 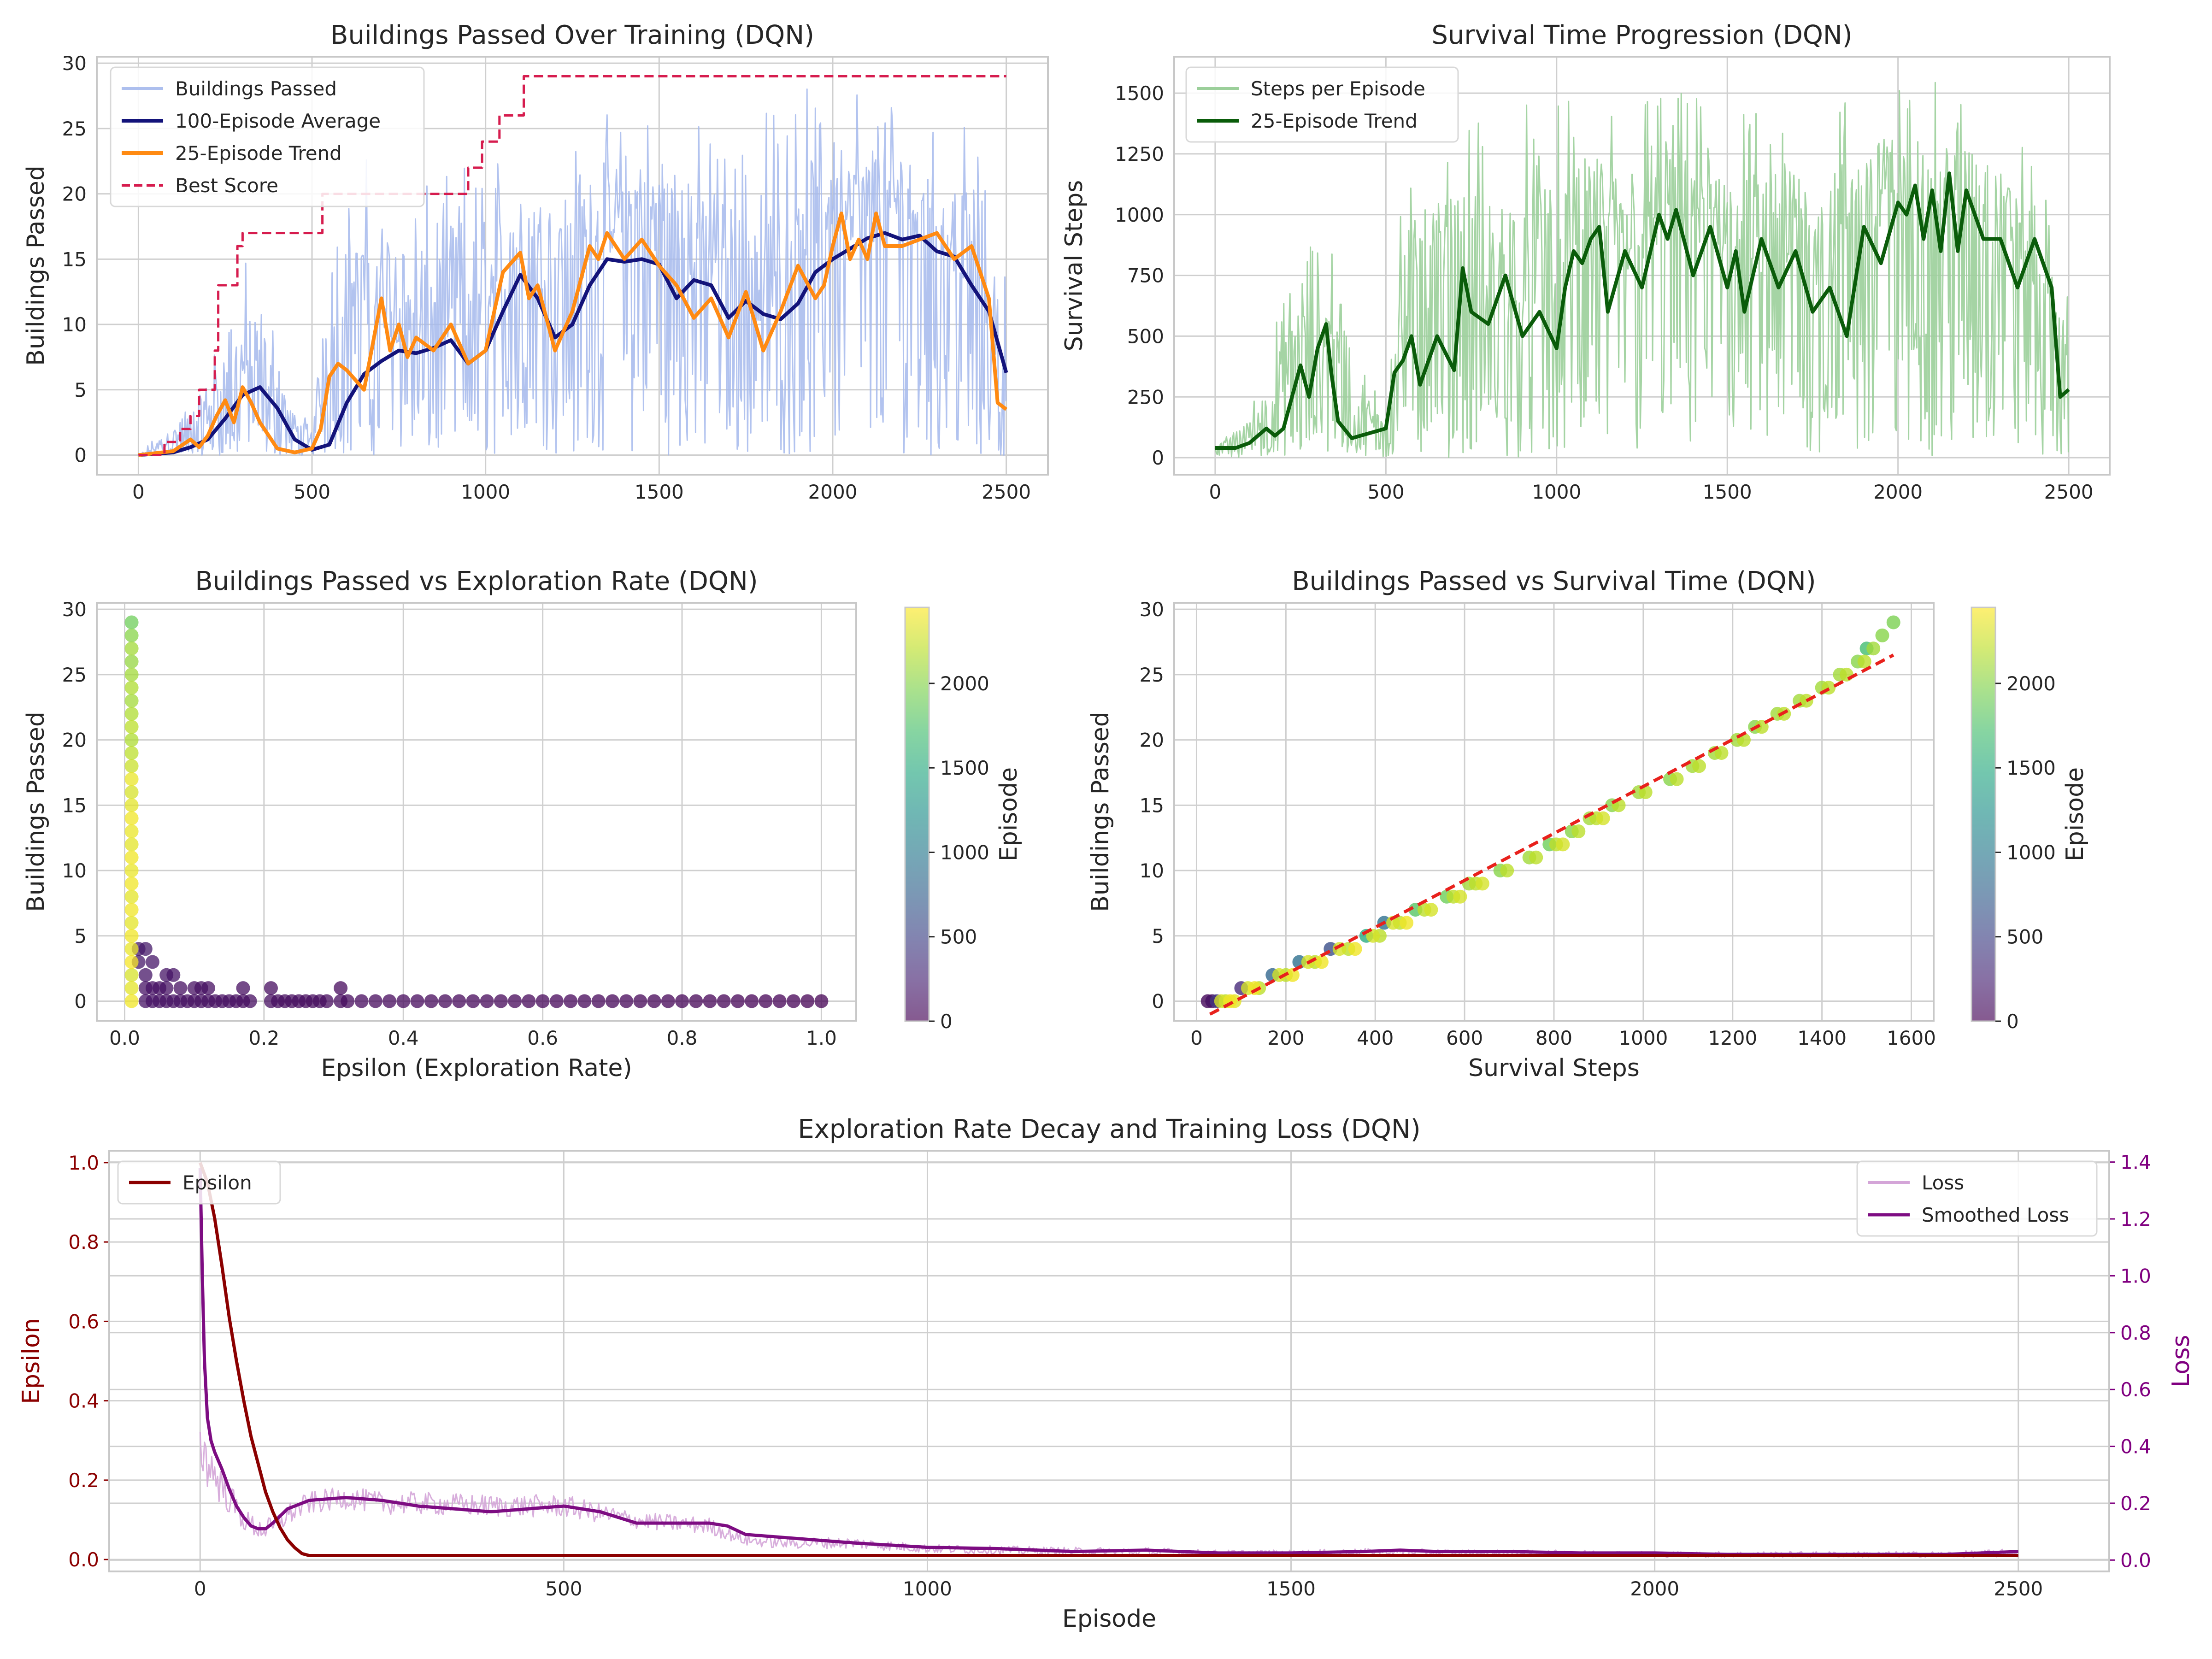 I want to click on legend-label-25-episode-trend: 25-Episode Trend, so click(x=258, y=153).